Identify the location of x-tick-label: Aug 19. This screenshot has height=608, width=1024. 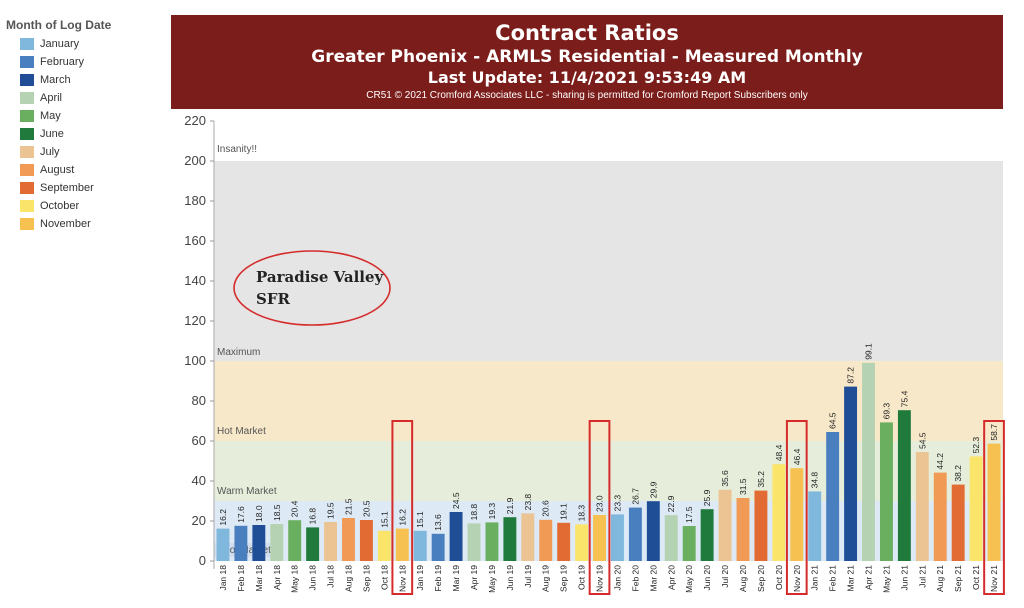
(546, 578).